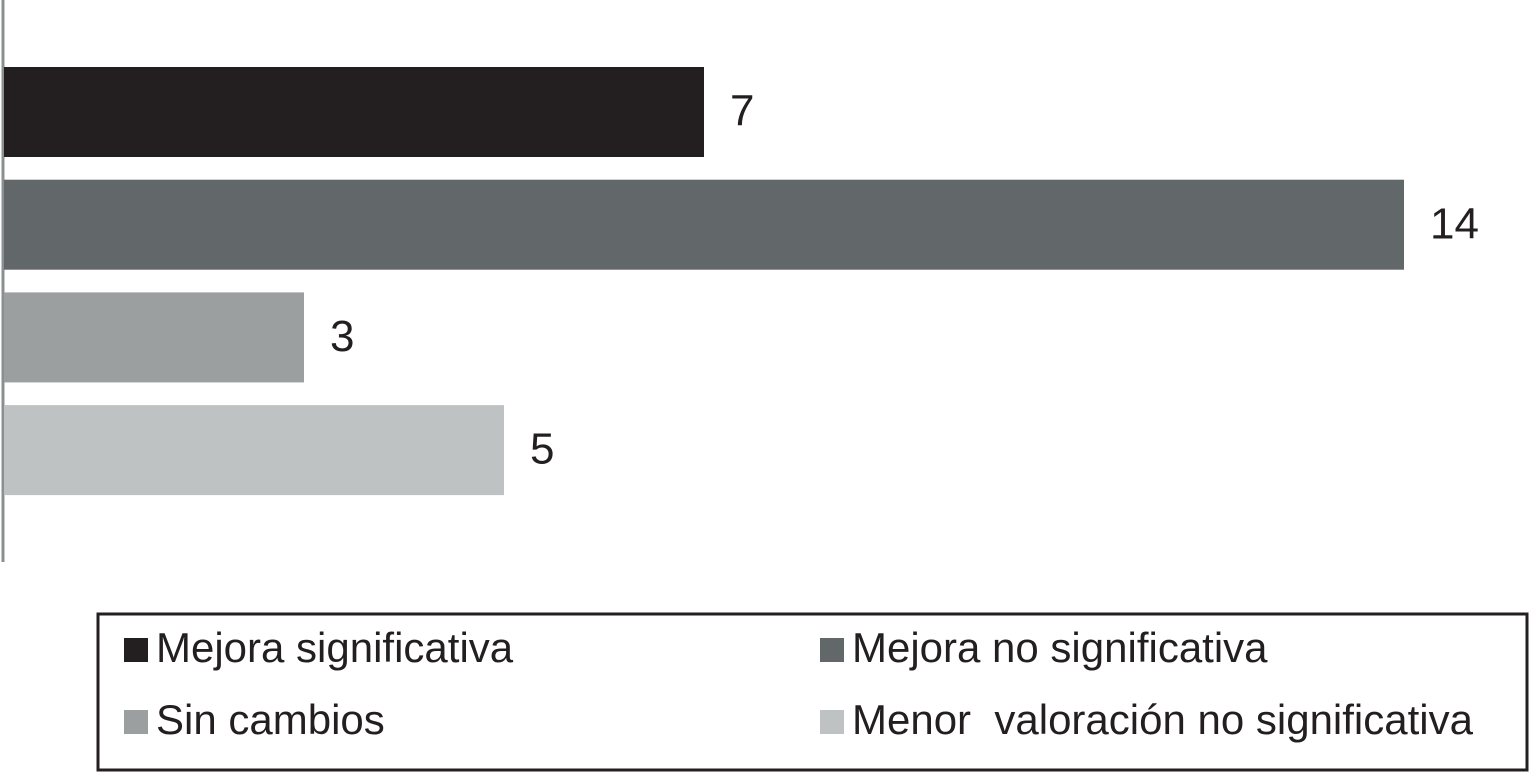  Describe the element at coordinates (342, 336) in the screenshot. I see `value-label: 3` at that location.